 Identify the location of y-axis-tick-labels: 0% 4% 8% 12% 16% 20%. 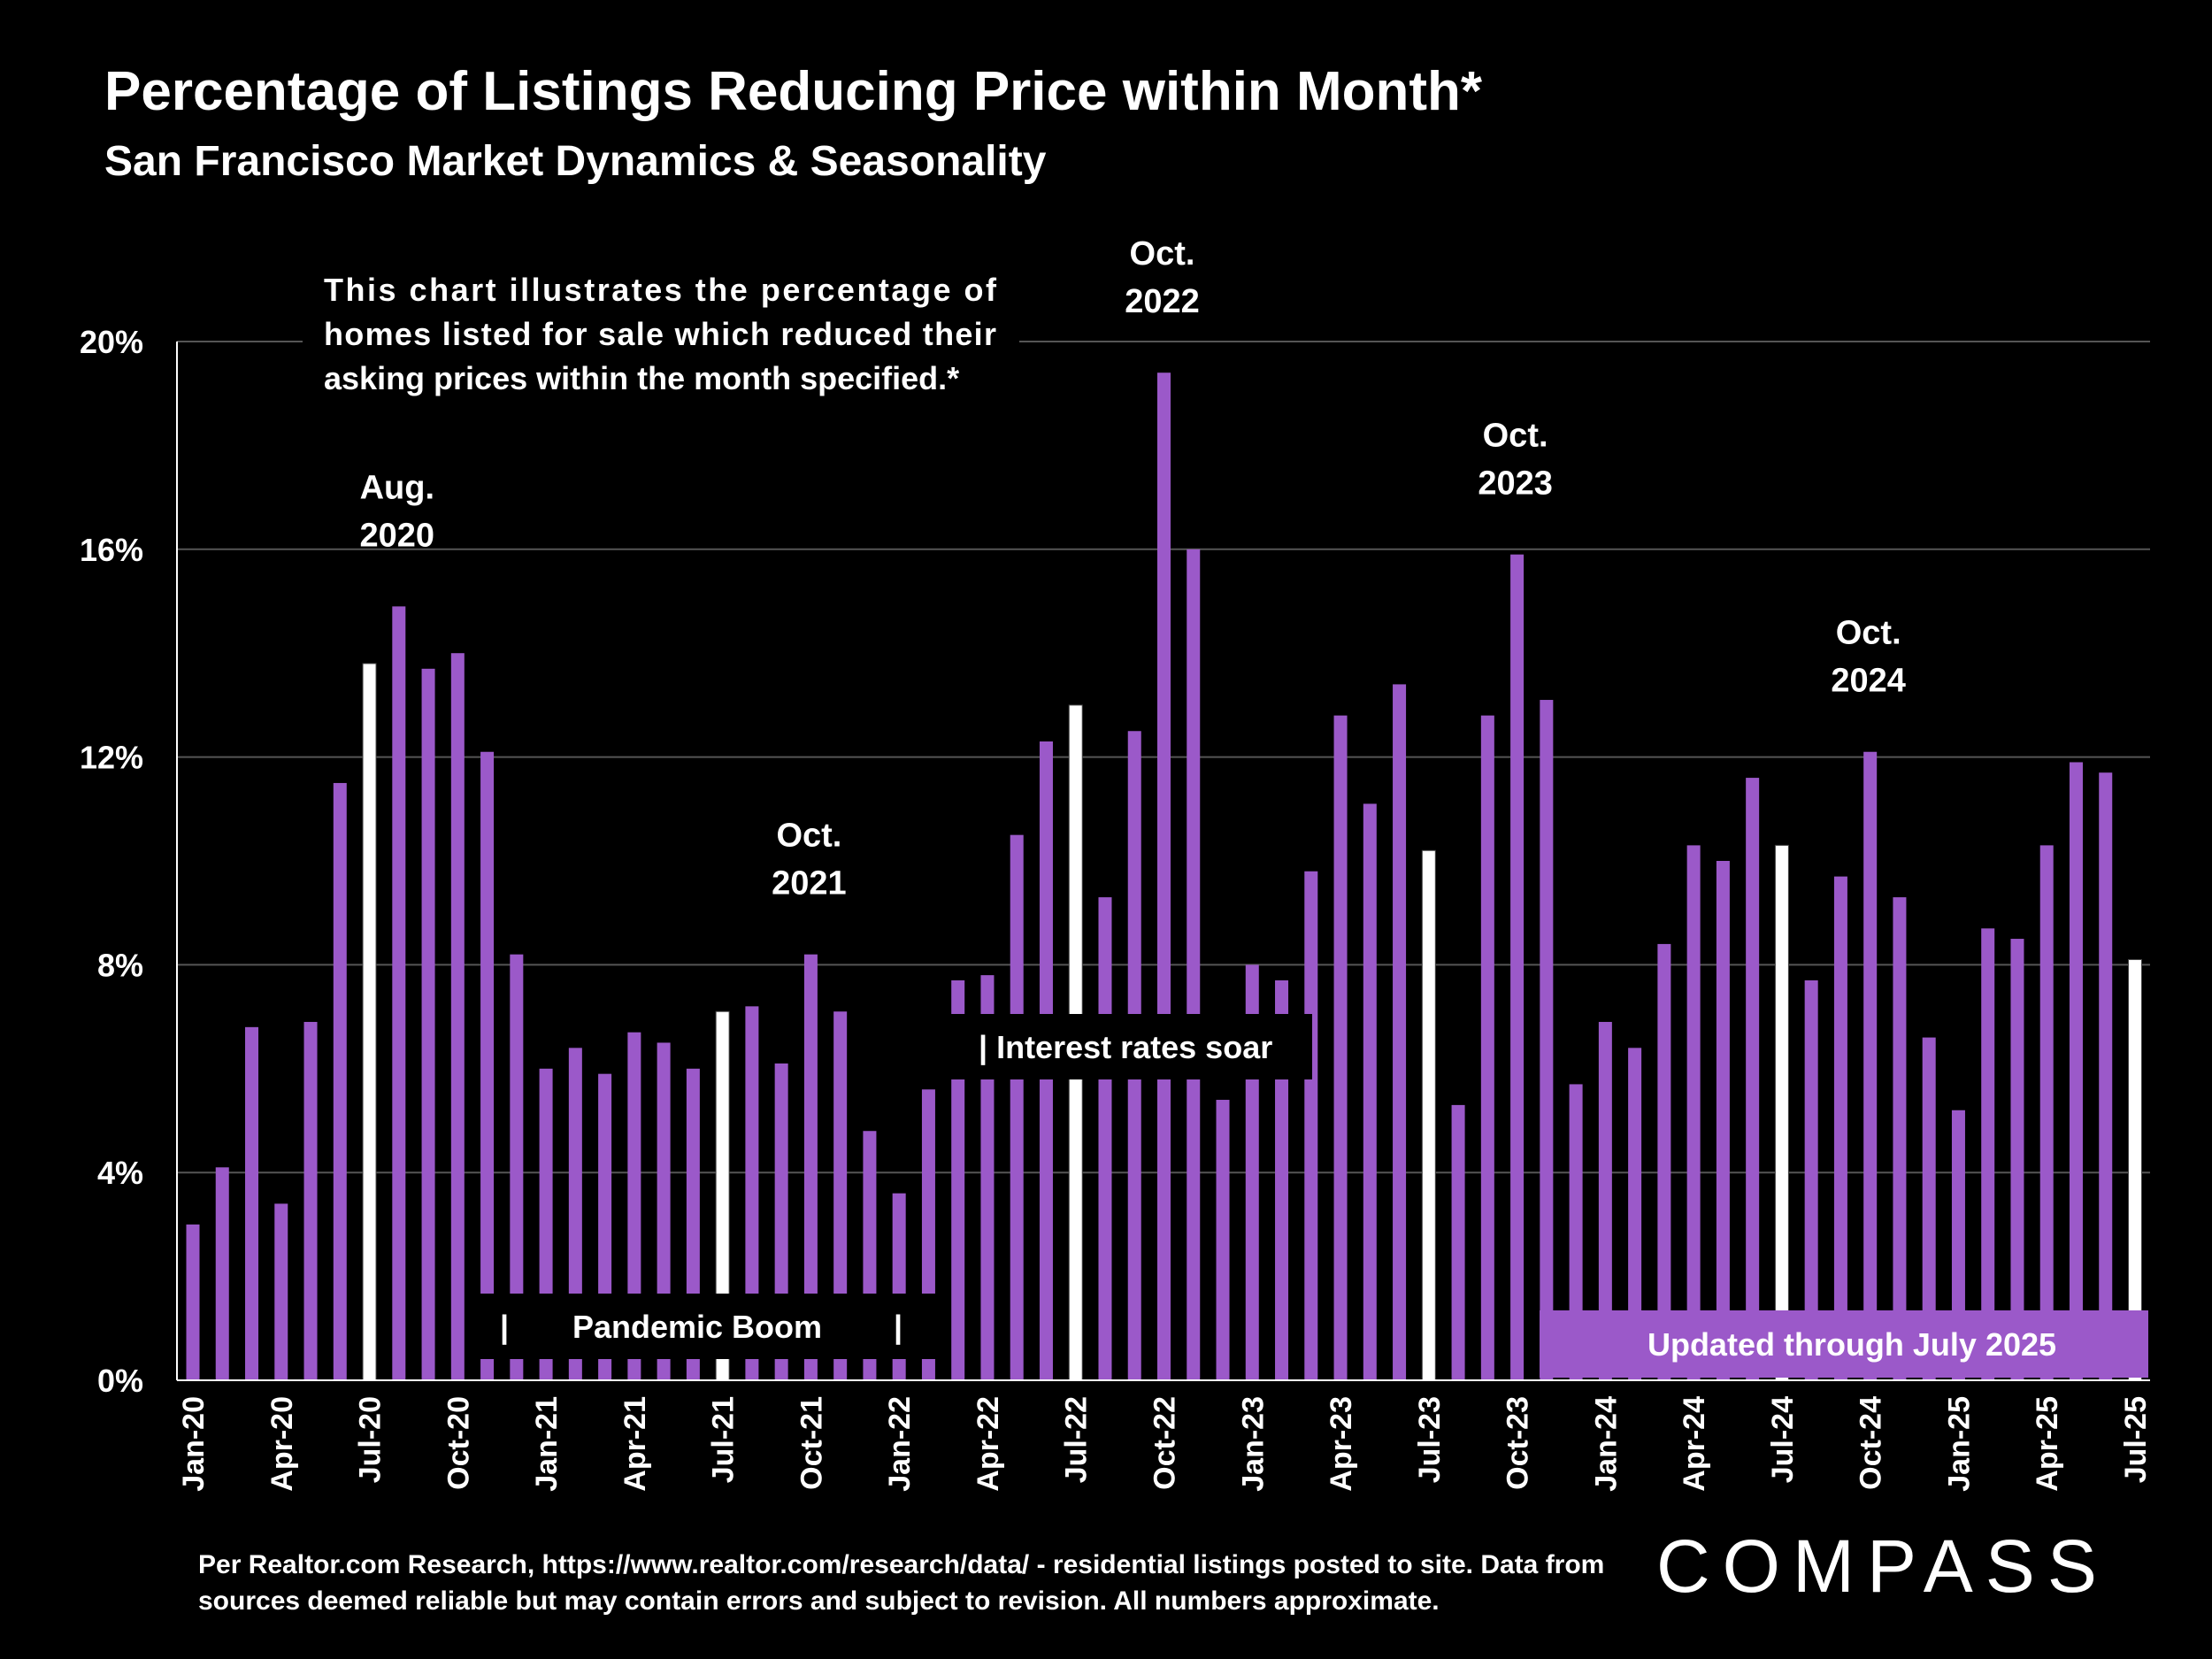
(112, 862).